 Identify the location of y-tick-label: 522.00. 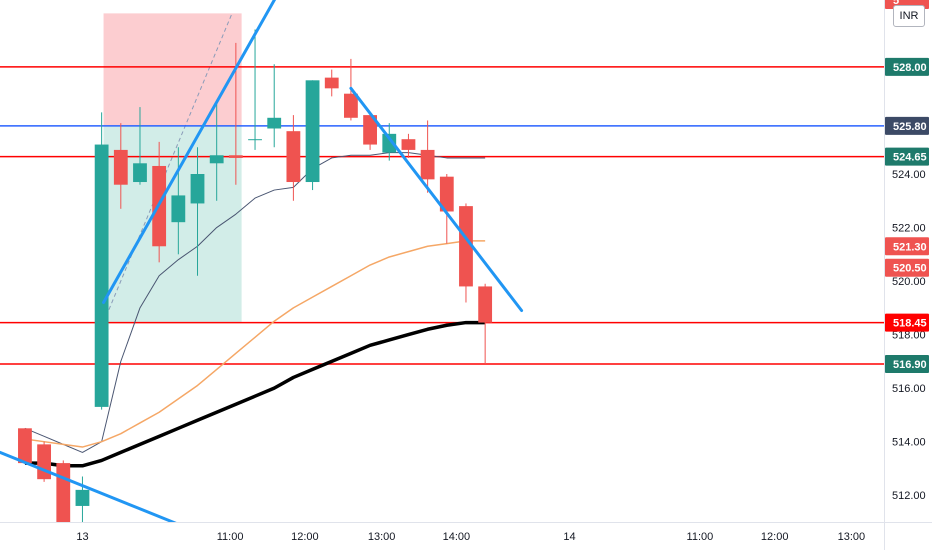
(909, 229).